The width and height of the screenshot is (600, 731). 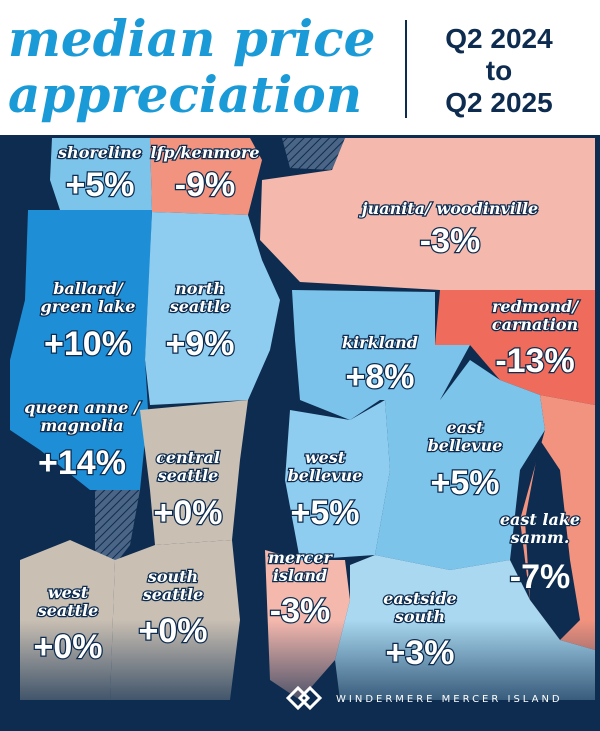 I want to click on lake, so click(x=552, y=540).